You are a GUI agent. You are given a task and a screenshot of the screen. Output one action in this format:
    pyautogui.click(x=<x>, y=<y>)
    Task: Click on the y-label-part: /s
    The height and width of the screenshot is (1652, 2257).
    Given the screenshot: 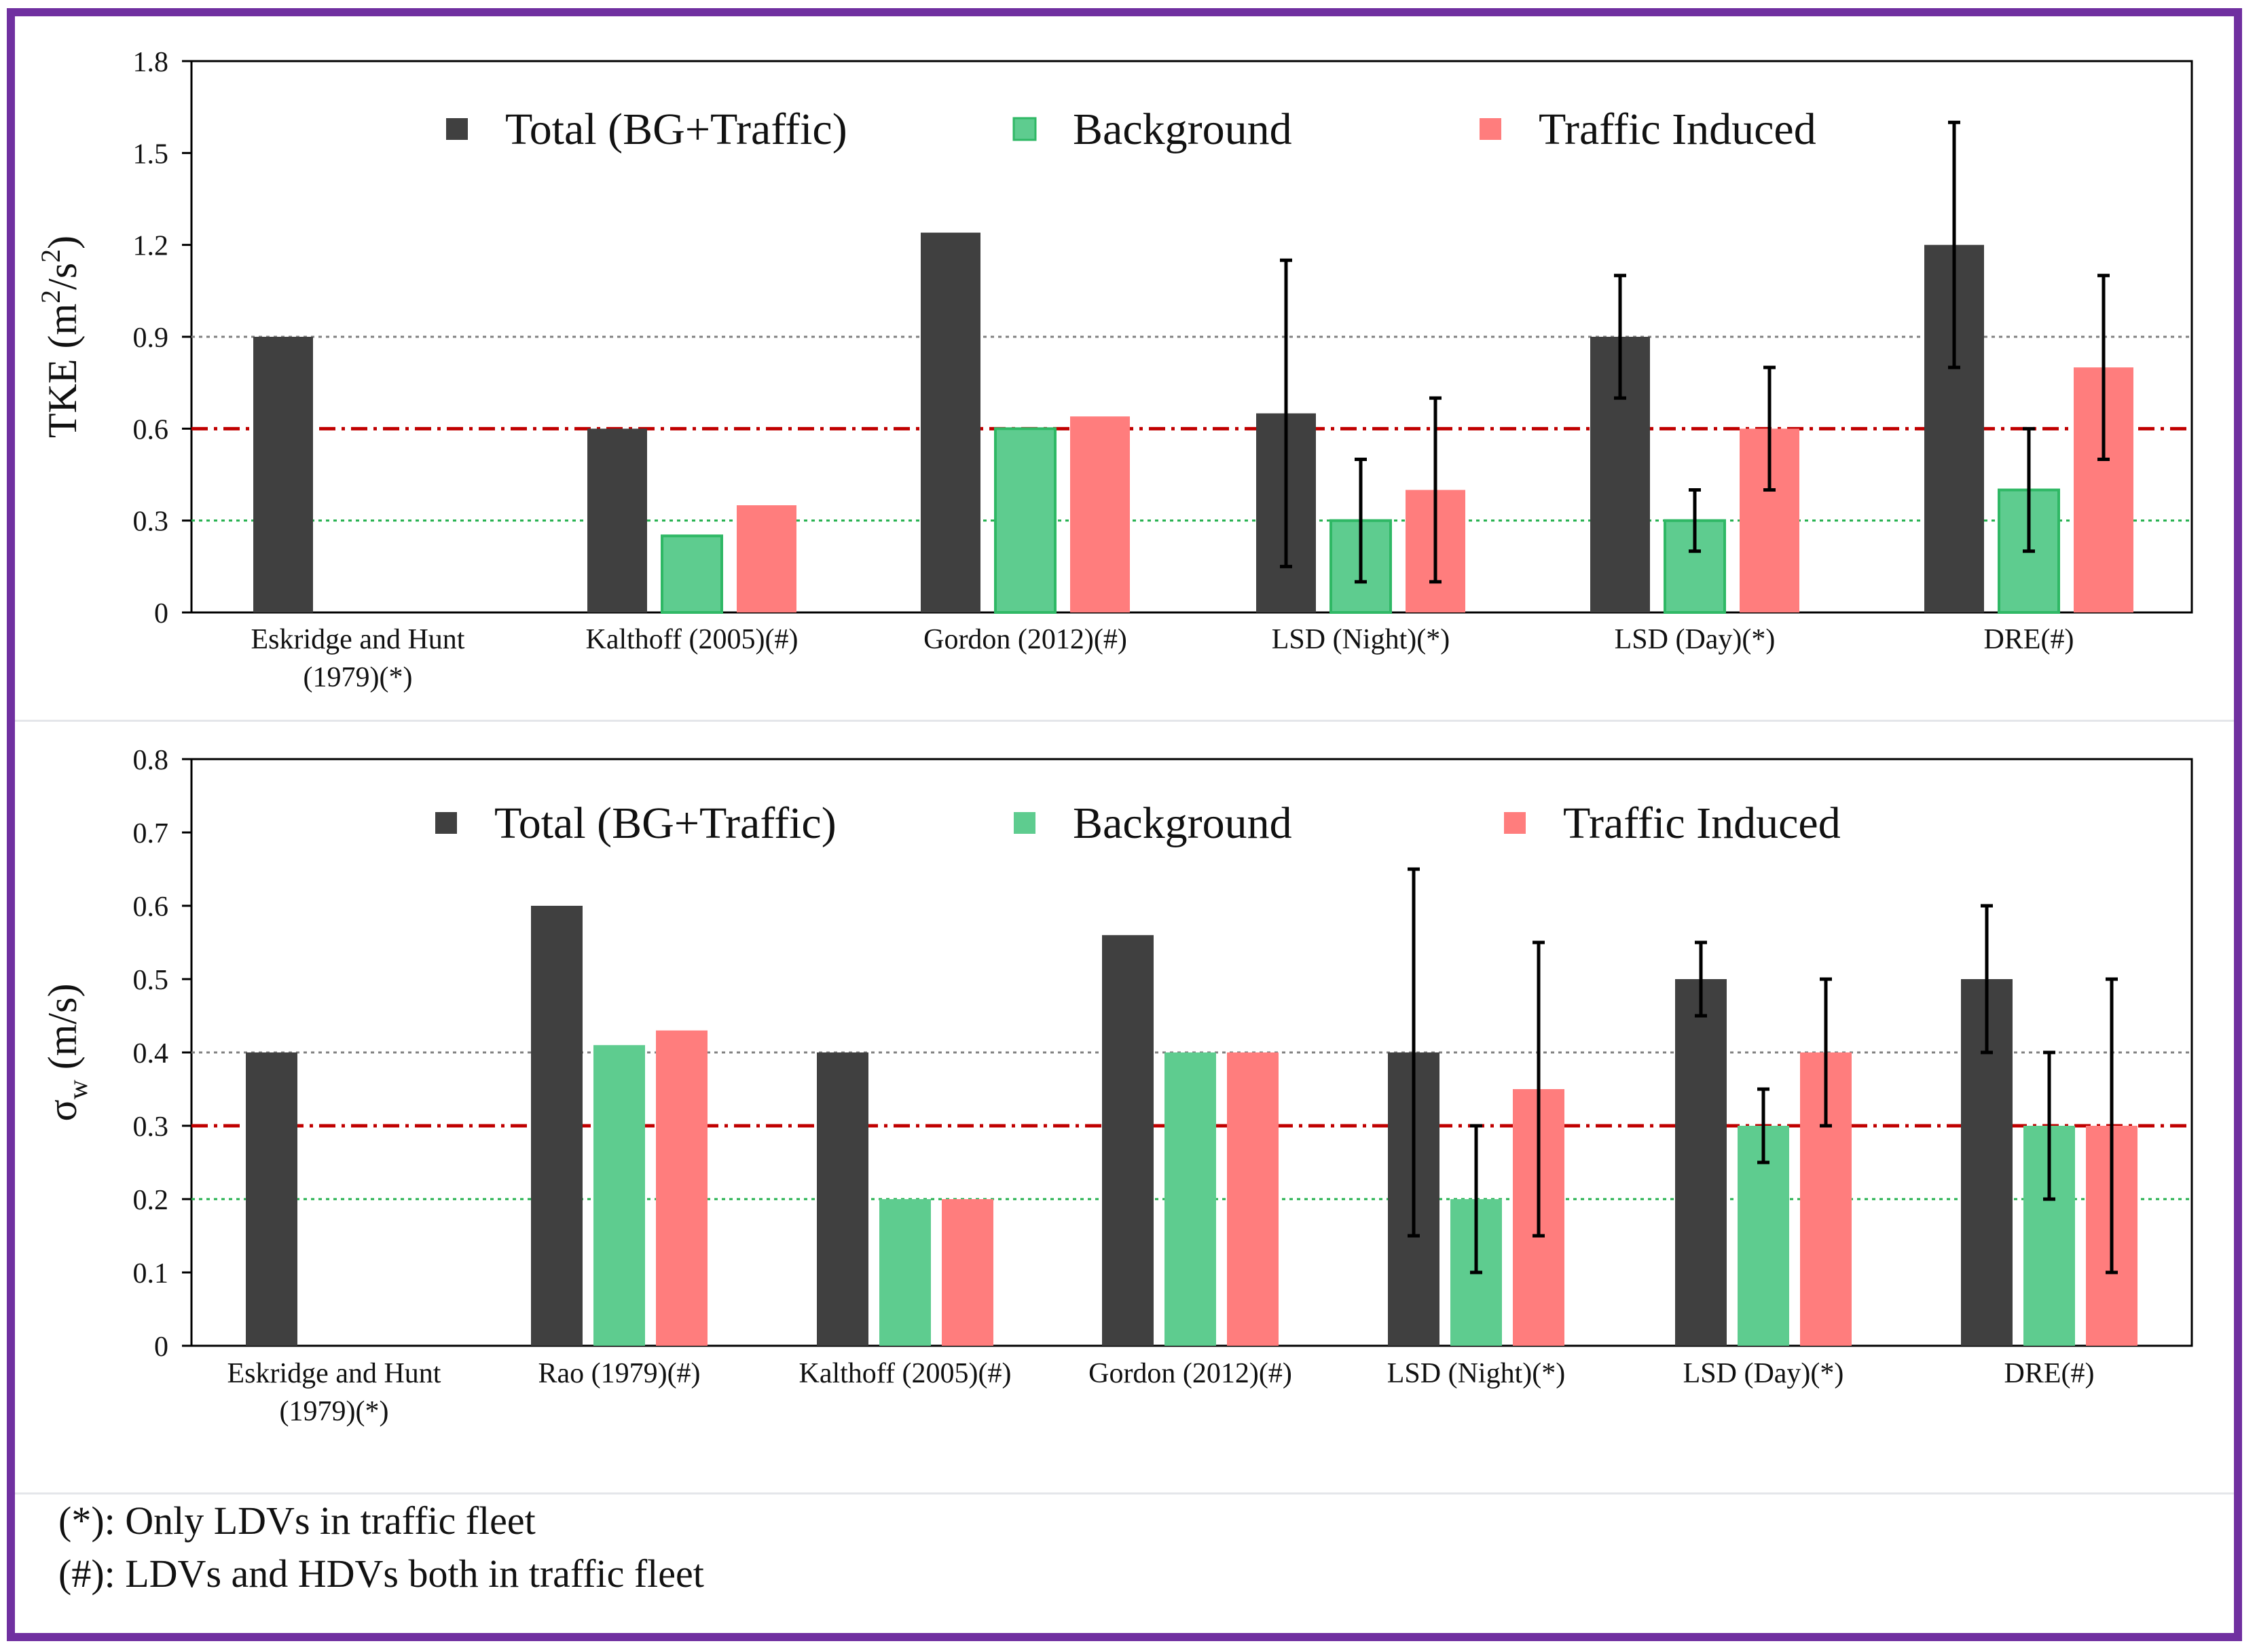 What is the action you would take?
    pyautogui.click(x=62, y=277)
    